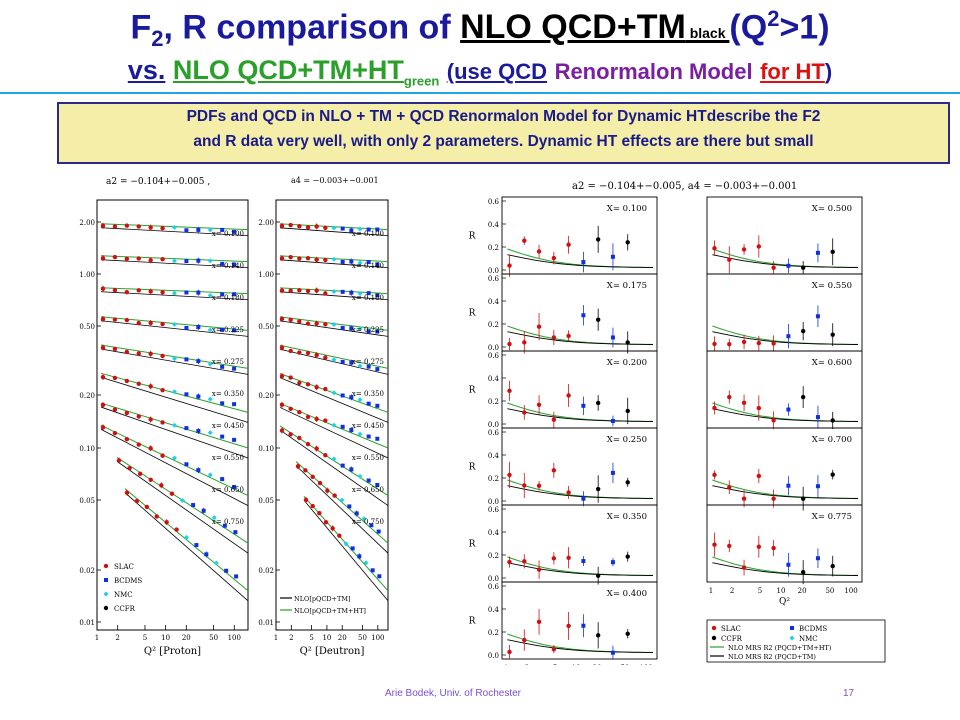 This screenshot has width=960, height=720. Describe the element at coordinates (124, 567) in the screenshot. I see `f2-legend-label-0: SLAC` at that location.